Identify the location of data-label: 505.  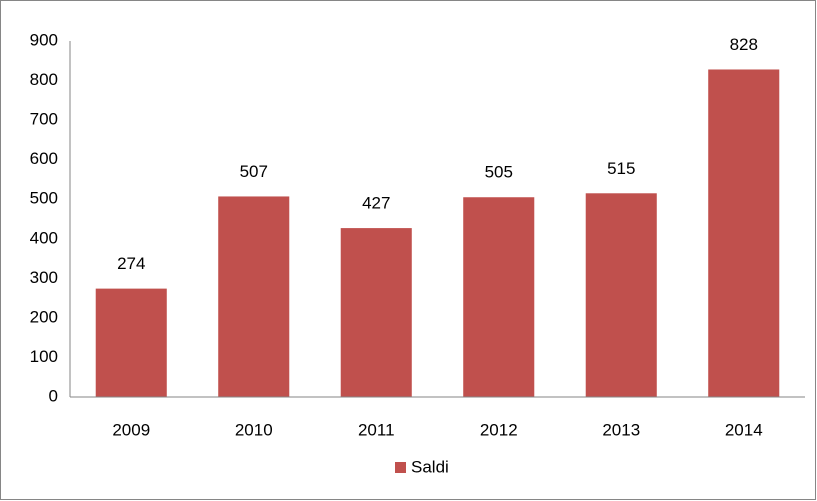
(499, 172).